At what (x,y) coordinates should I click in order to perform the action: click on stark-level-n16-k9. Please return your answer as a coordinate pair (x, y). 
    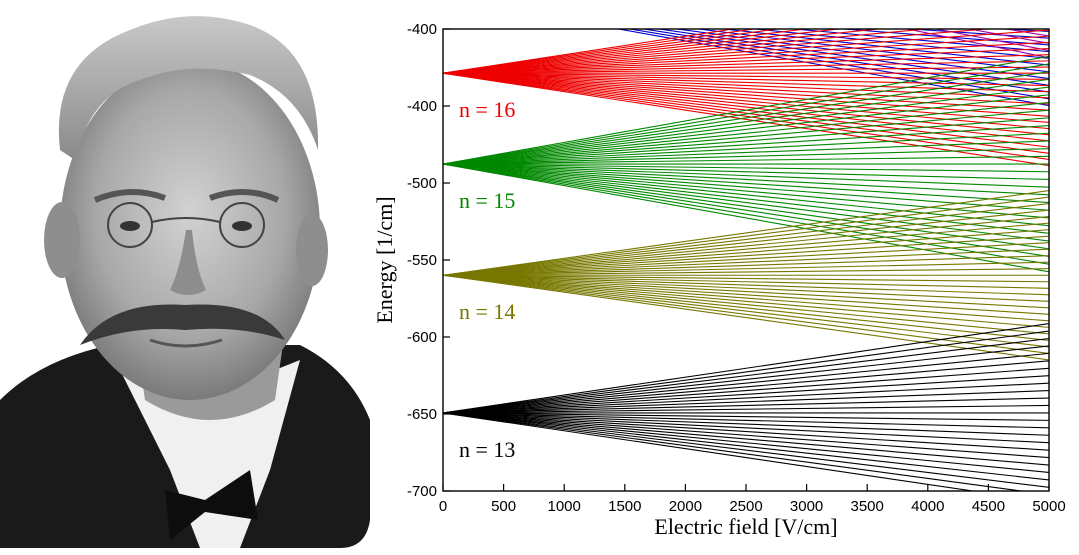
    Looking at the image, I should click on (688, 51).